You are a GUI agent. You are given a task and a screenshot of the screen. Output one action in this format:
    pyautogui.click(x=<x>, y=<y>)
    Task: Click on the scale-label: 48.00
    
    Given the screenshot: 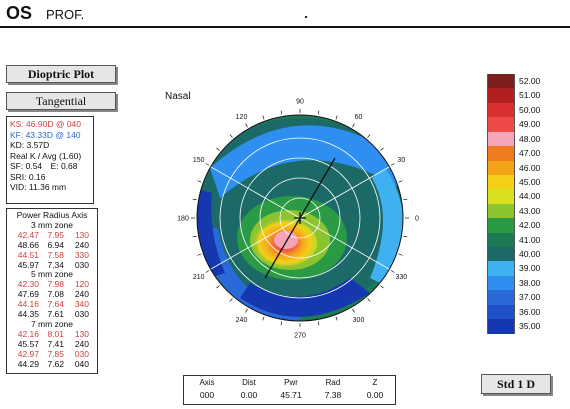 What is the action you would take?
    pyautogui.click(x=530, y=138)
    